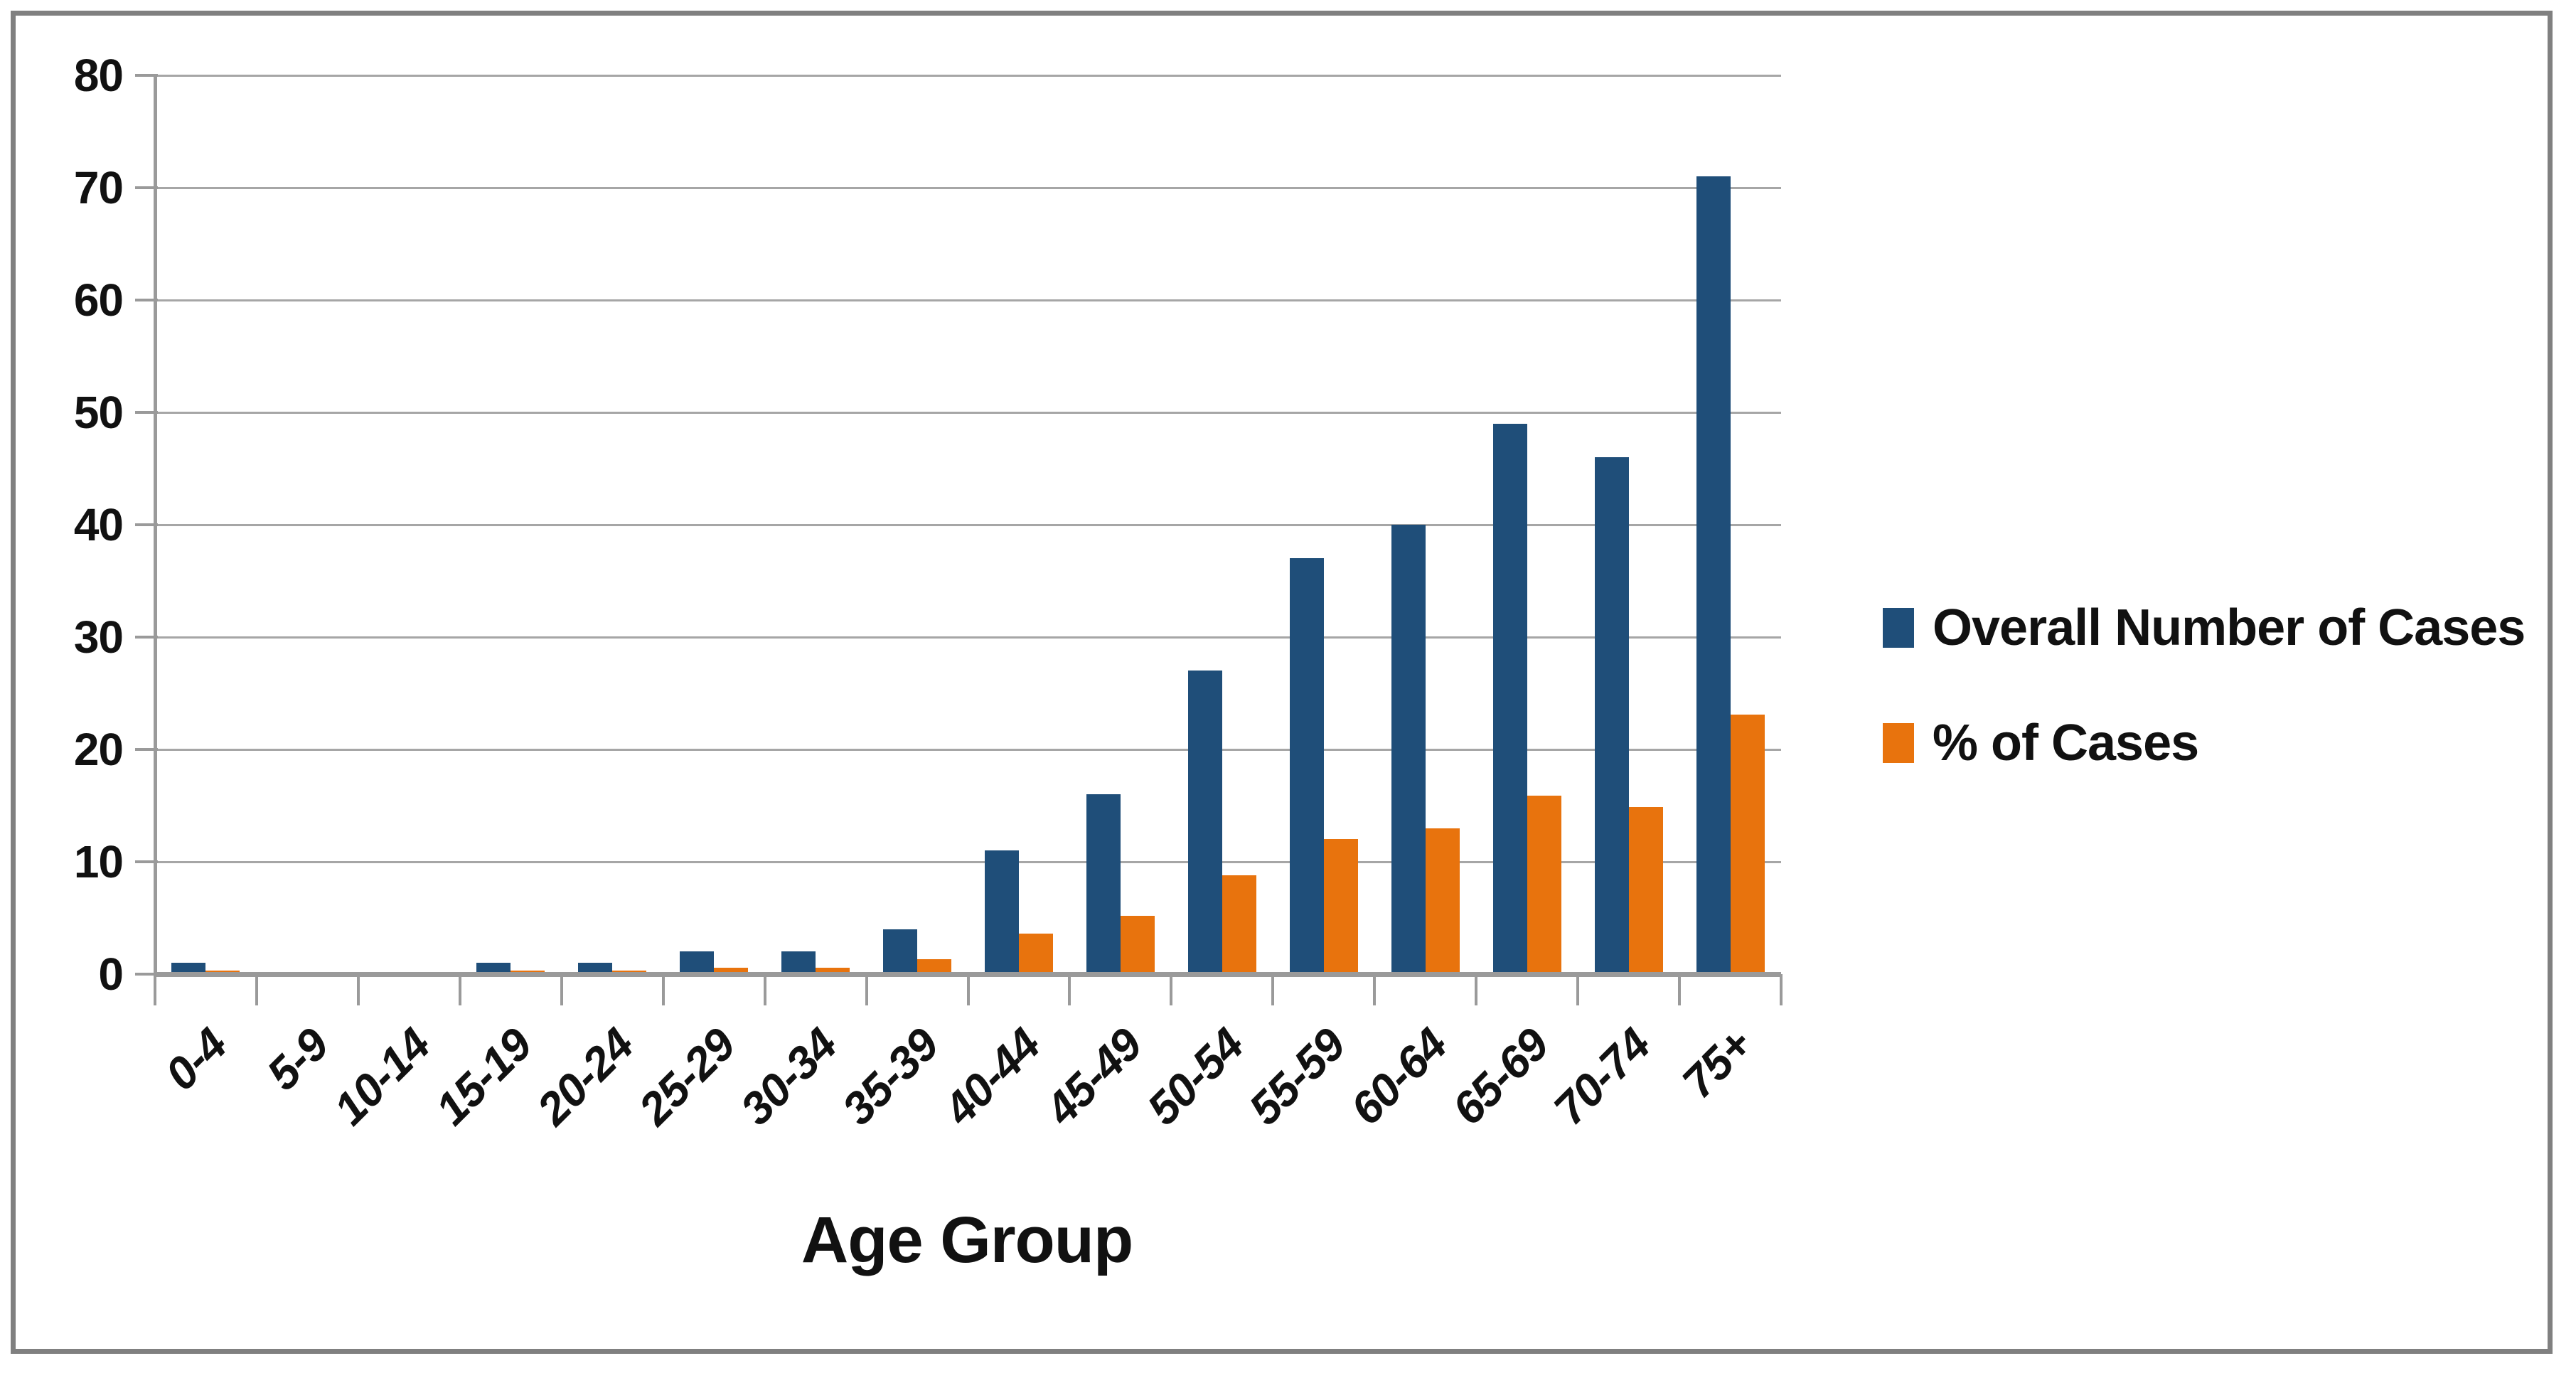 Image resolution: width=2576 pixels, height=1378 pixels. Describe the element at coordinates (98, 637) in the screenshot. I see `y-axis-label: 30` at that location.